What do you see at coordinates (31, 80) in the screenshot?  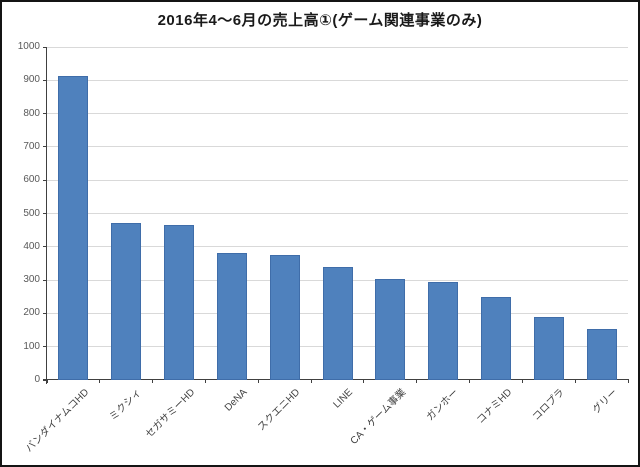 I see `y-axis-tick-label: 900` at bounding box center [31, 80].